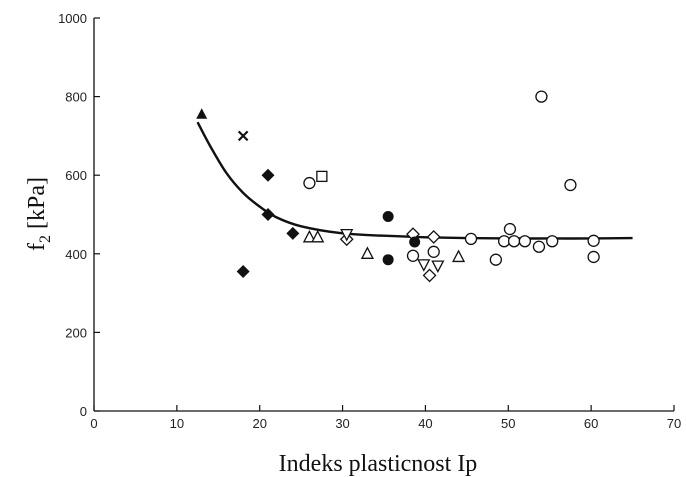 The image size is (686, 477). Describe the element at coordinates (76, 254) in the screenshot. I see `y-tick-label: 400` at that location.